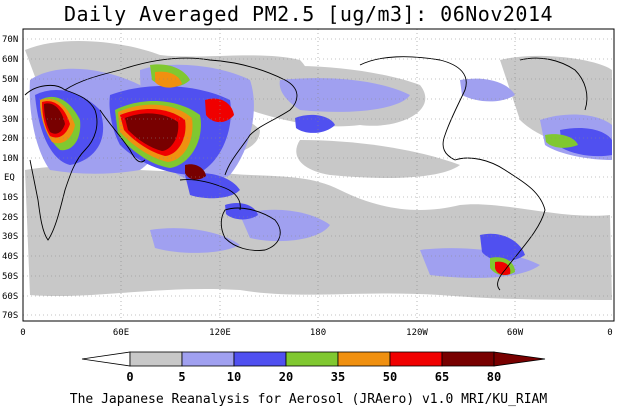 The width and height of the screenshot is (617, 410). I want to click on colorbar-tick: 80, so click(494, 377).